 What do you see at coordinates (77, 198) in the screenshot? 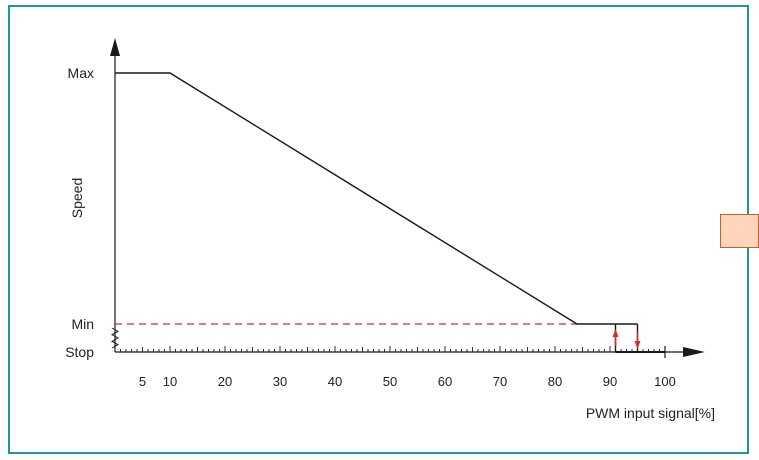
I see `y-axis-title: Speed` at bounding box center [77, 198].